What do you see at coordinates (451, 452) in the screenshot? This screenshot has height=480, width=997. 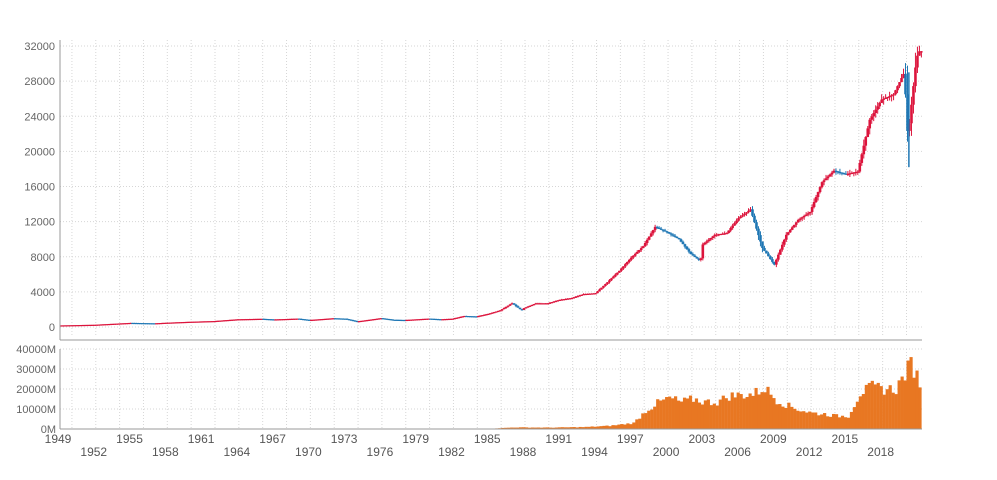 I see `x-tick-label: 1982` at bounding box center [451, 452].